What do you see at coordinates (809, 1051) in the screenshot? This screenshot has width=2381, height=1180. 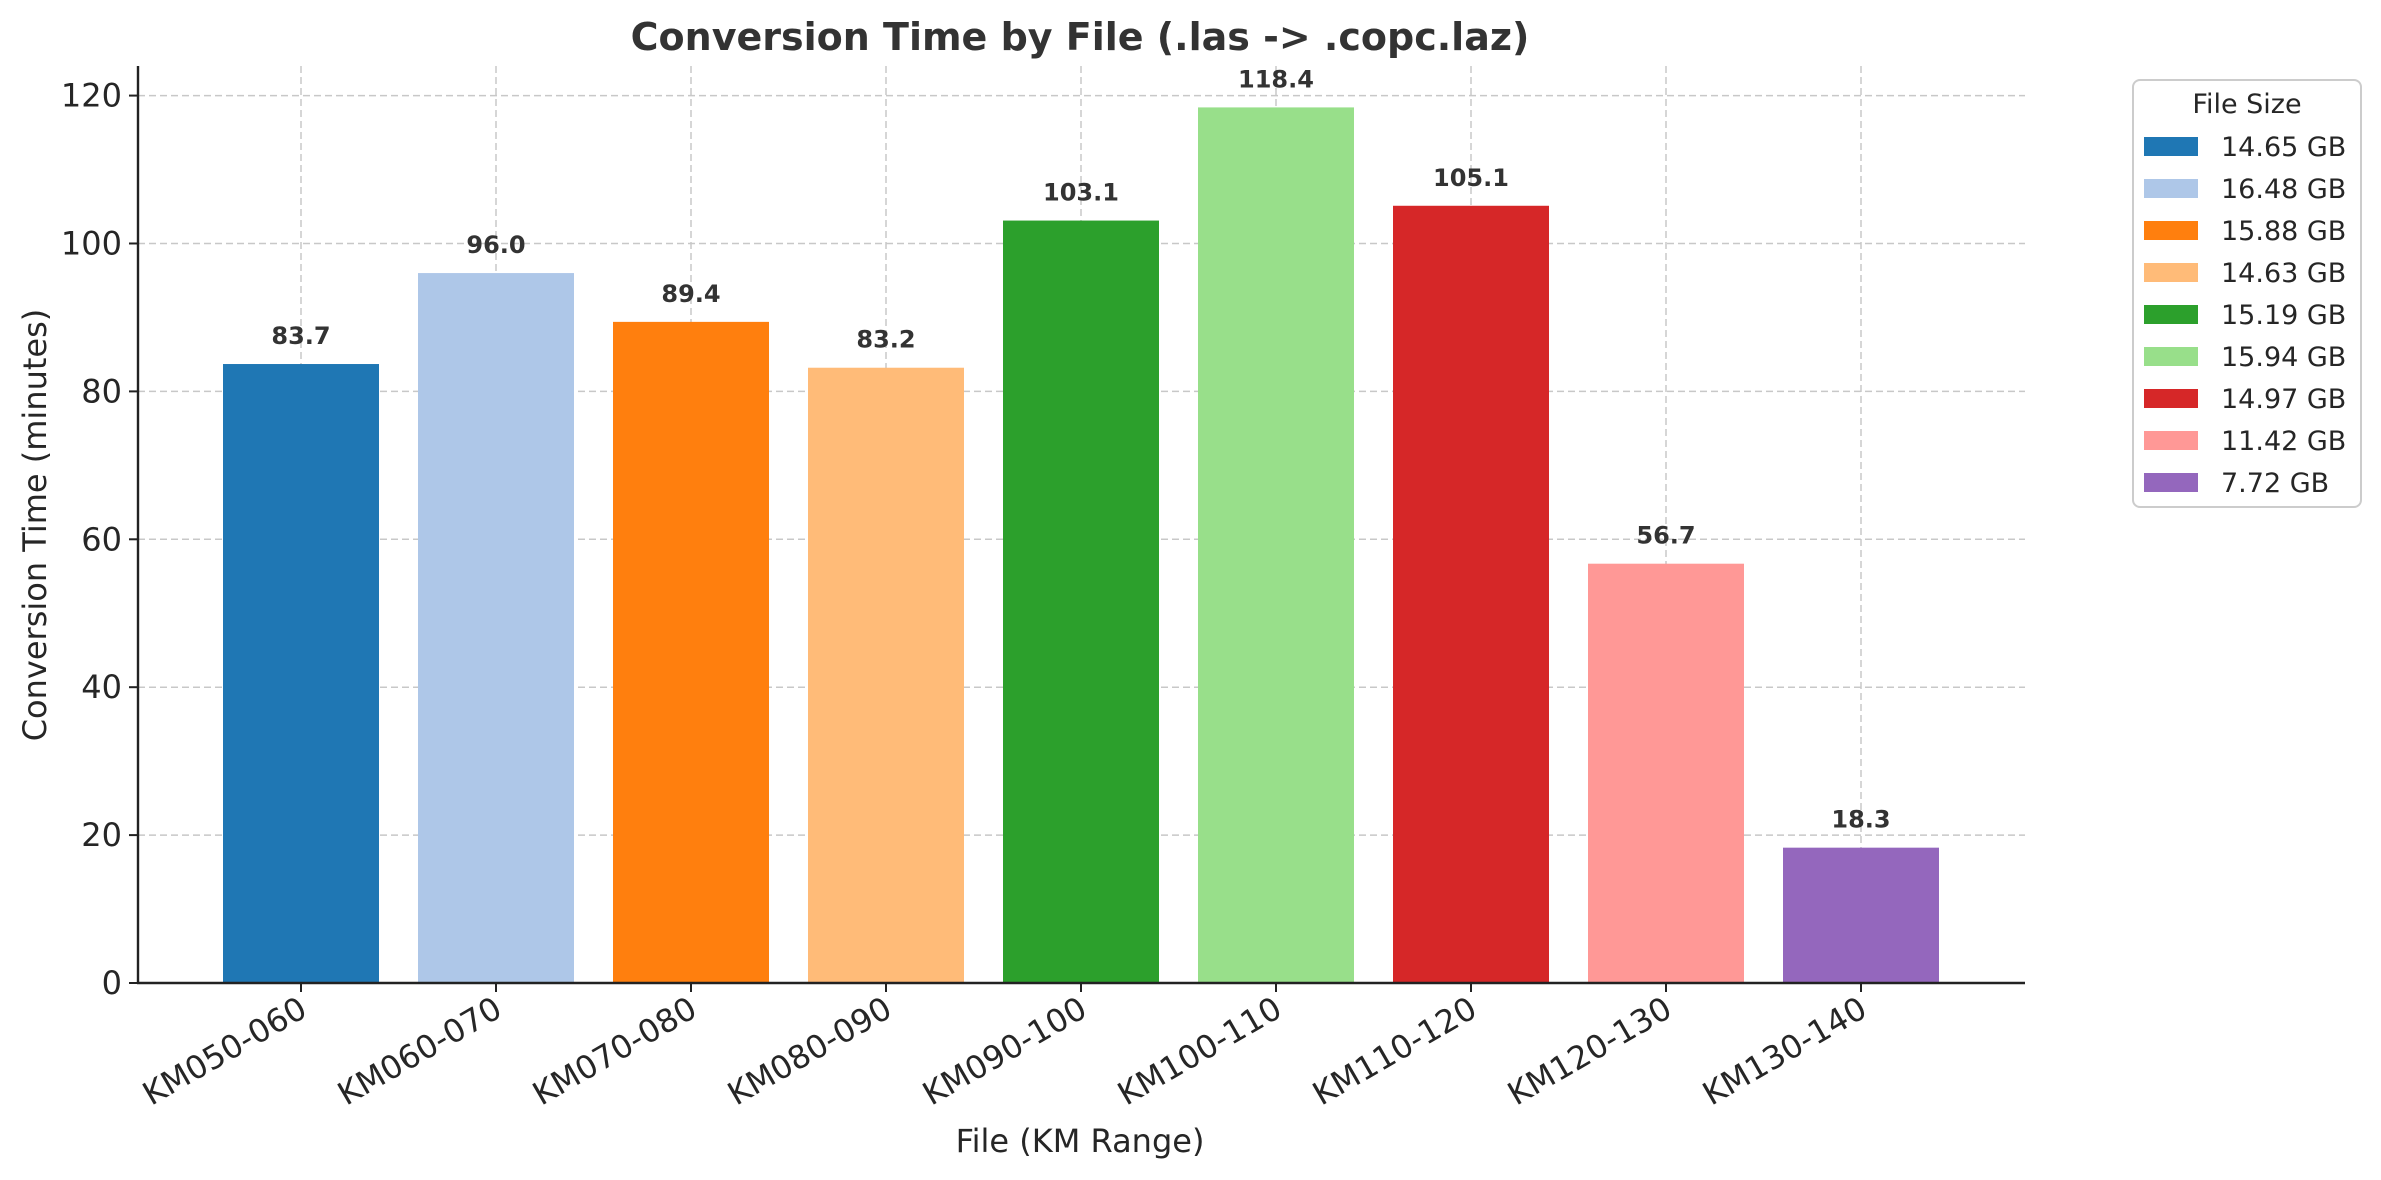 I see `x-tick-label: KM080-090` at bounding box center [809, 1051].